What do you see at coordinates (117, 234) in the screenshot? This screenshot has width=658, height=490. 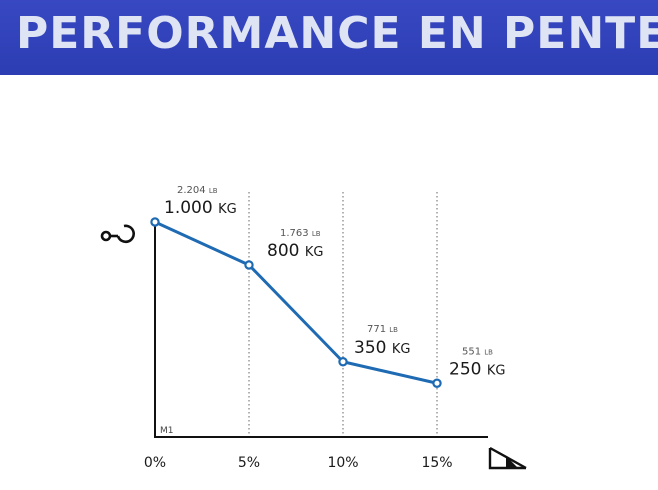 I see `hook-icon` at bounding box center [117, 234].